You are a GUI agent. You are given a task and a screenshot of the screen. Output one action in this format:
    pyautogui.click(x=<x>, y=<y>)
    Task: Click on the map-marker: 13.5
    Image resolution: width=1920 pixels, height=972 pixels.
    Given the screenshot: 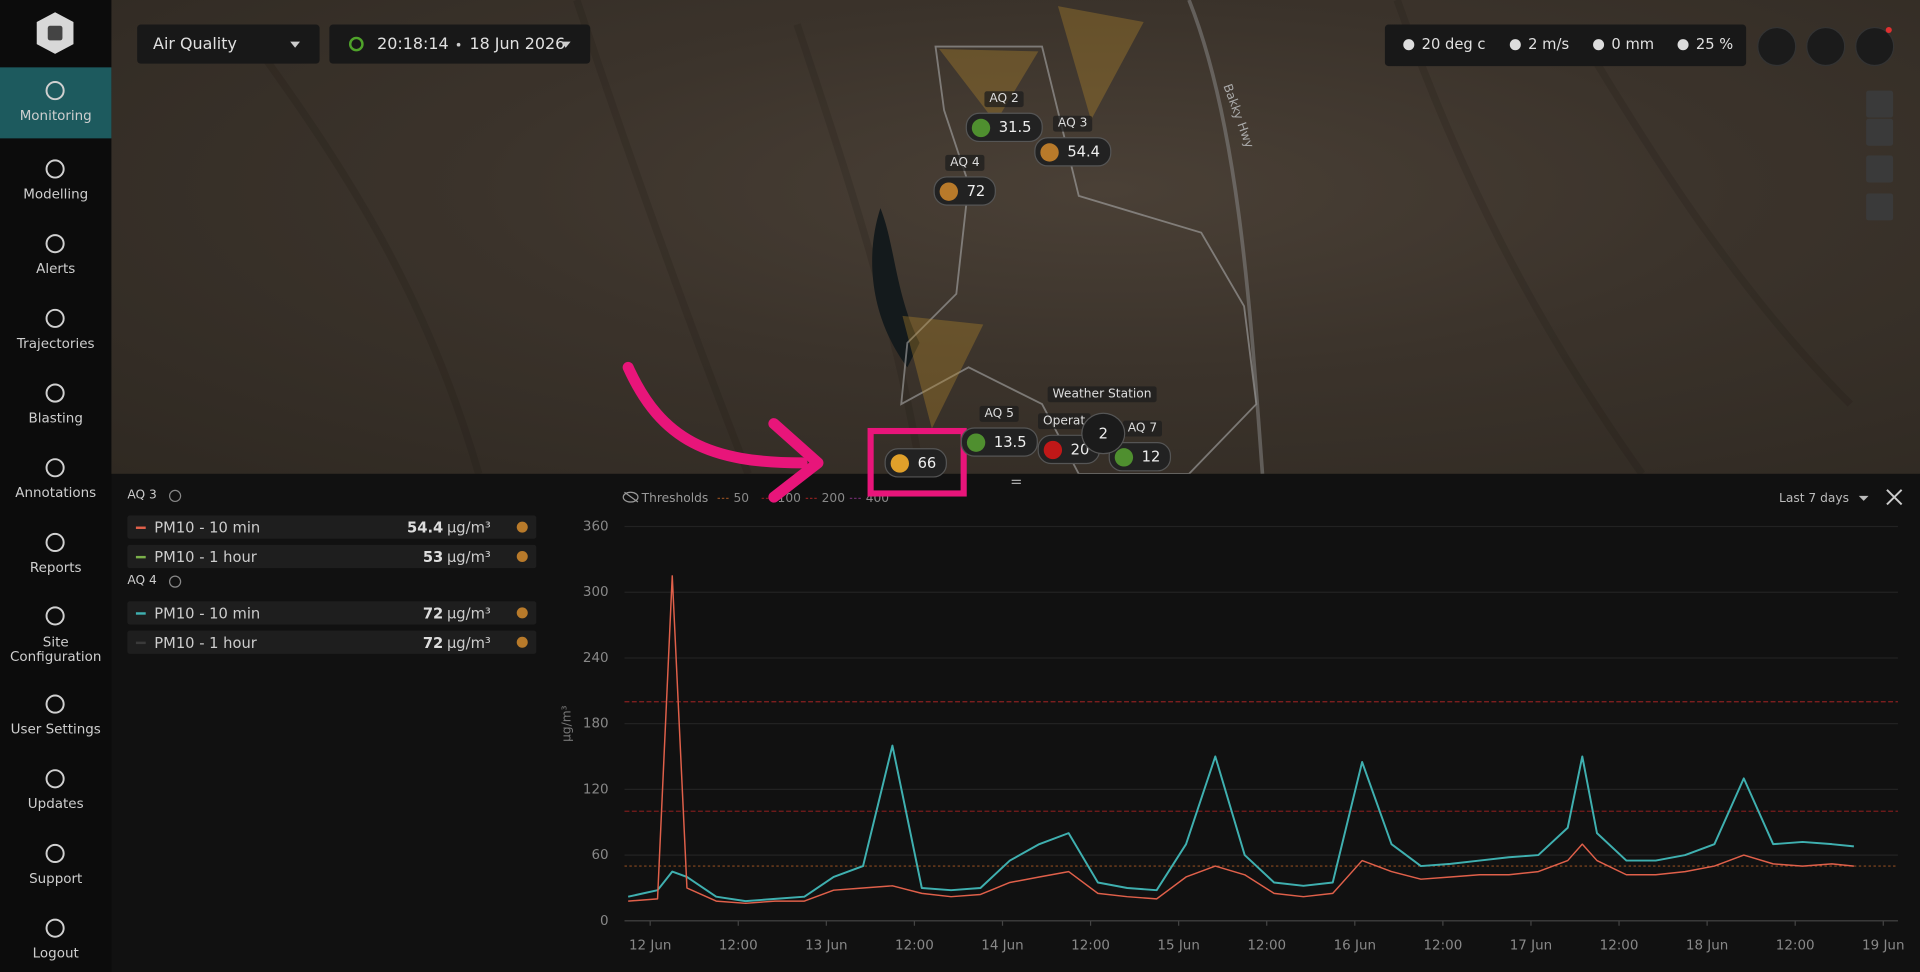 What is the action you would take?
    pyautogui.click(x=999, y=442)
    